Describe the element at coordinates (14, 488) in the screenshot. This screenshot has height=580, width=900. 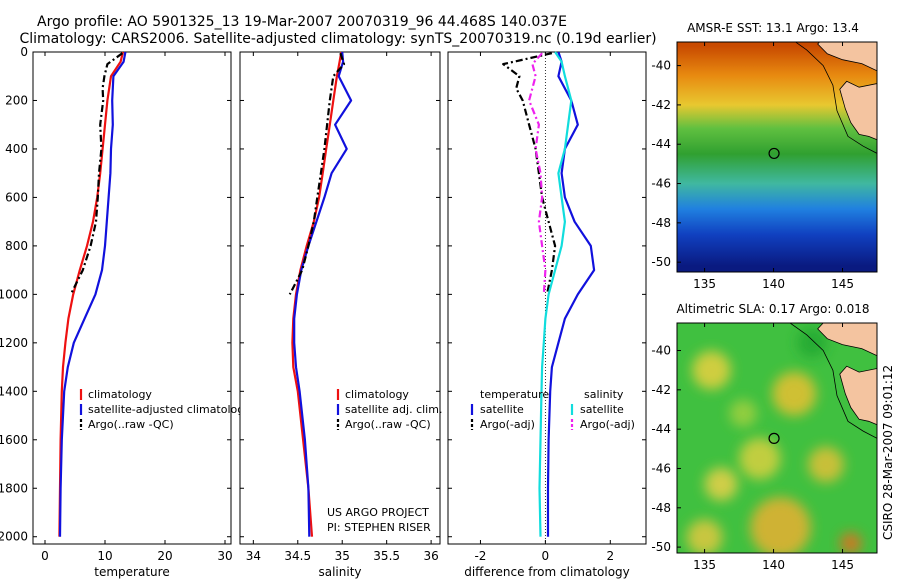
I see `depth-tick-label: 1800` at that location.